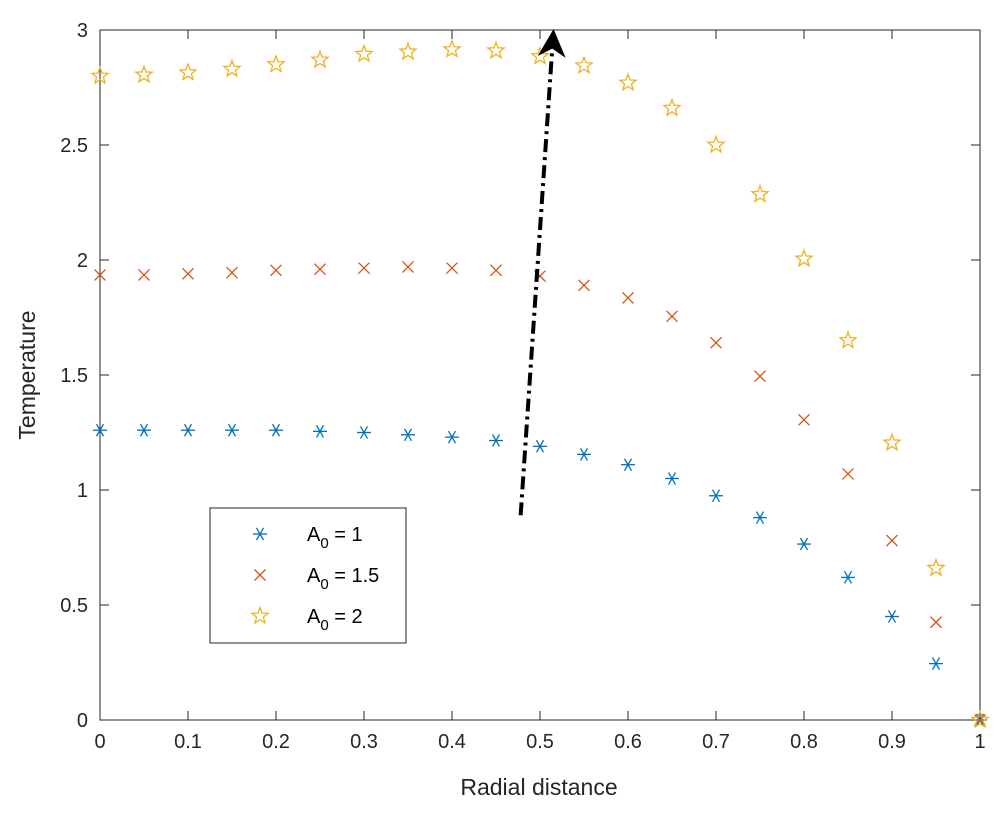 This screenshot has width=1000, height=815. I want to click on annotations, so click(542, 272).